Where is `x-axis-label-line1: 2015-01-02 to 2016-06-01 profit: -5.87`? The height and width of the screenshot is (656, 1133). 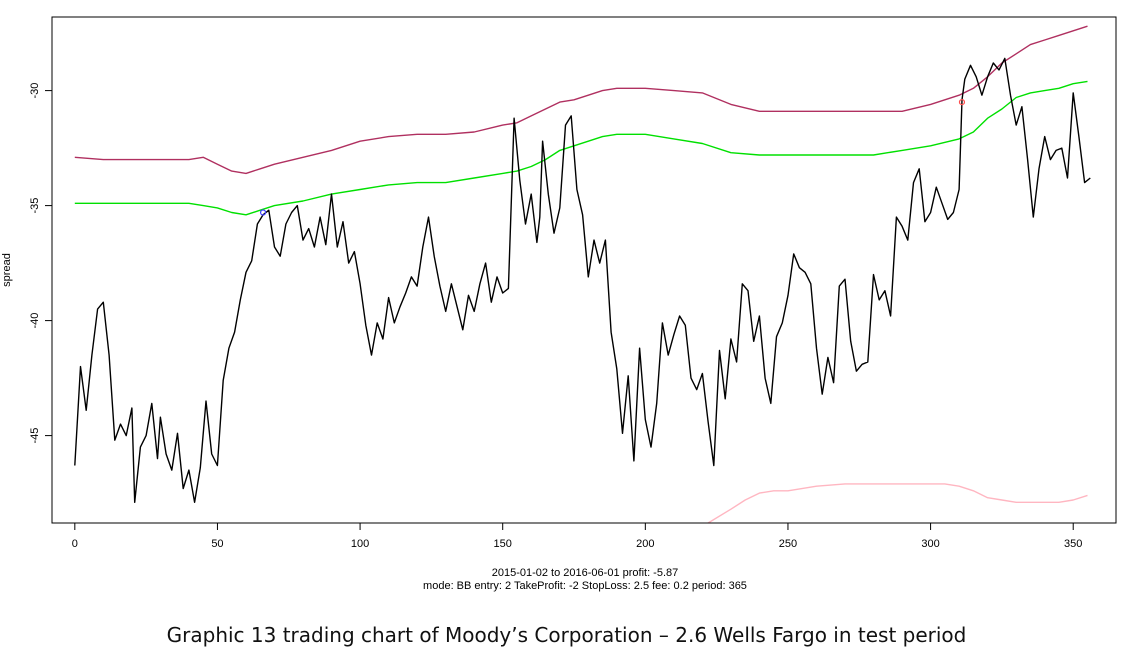
x-axis-label-line1: 2015-01-02 to 2016-06-01 profit: -5.87 is located at coordinates (585, 573).